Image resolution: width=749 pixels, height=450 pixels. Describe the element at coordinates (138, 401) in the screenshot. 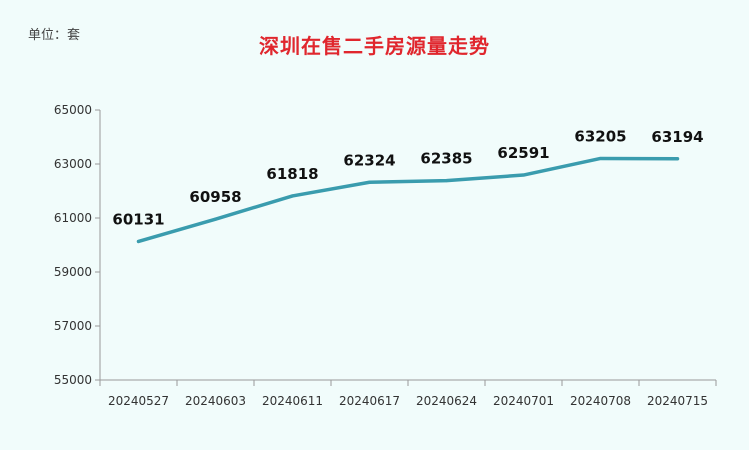

I see `x-tick-label: 20240527` at that location.